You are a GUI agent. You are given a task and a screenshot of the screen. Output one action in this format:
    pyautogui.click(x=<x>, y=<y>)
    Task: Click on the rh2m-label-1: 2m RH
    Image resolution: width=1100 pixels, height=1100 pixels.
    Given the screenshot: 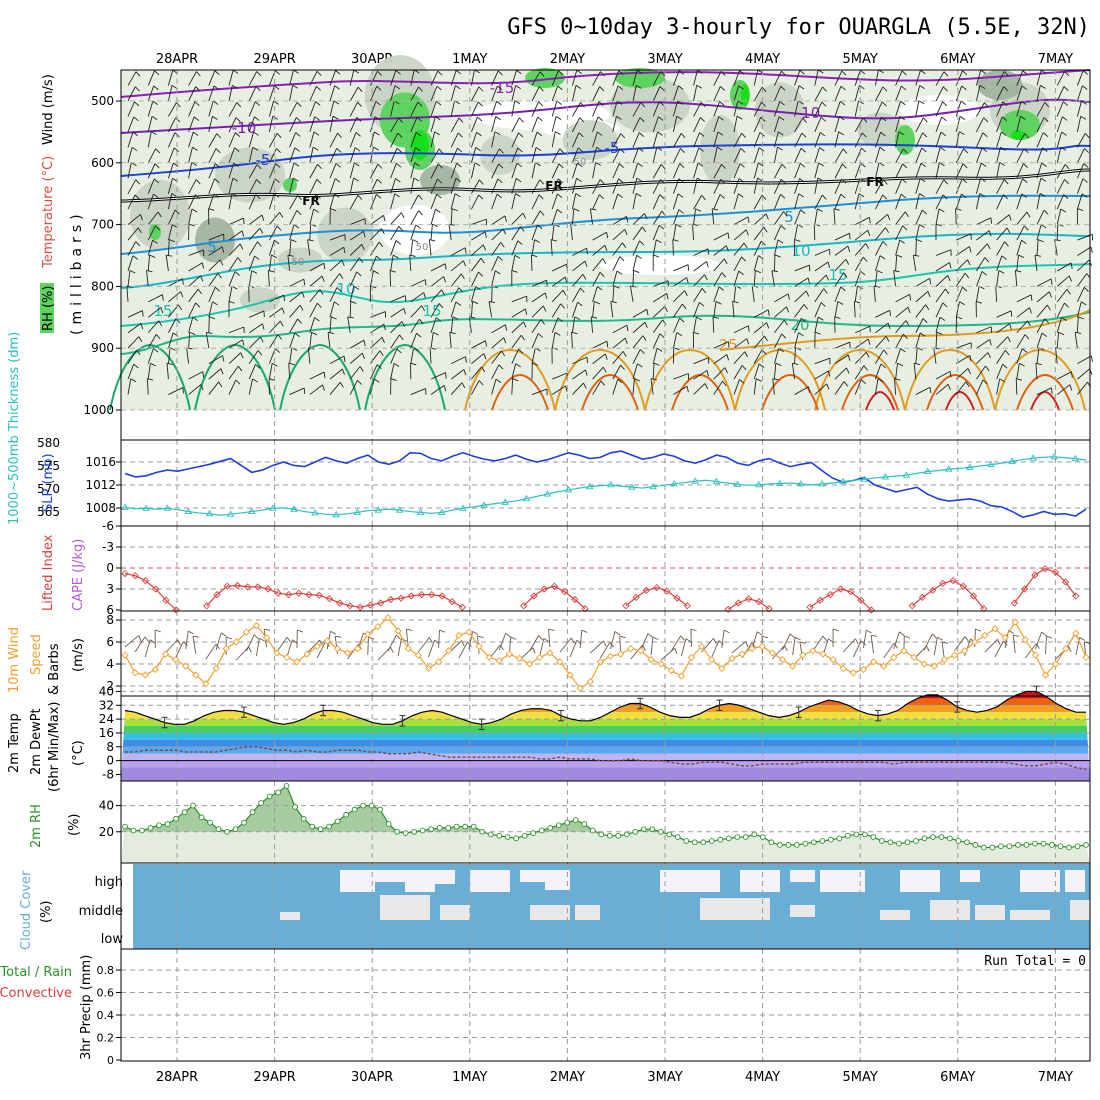 What is the action you would take?
    pyautogui.click(x=36, y=826)
    